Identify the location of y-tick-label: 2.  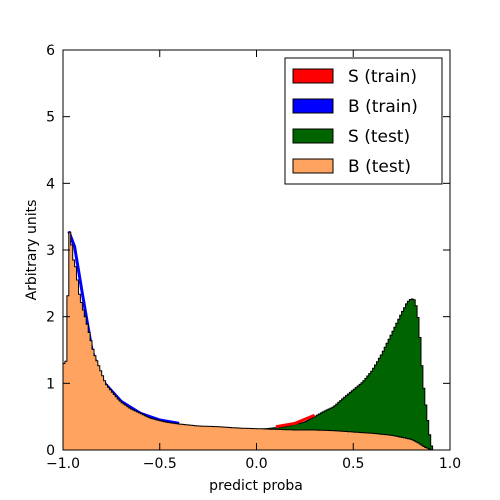
(50, 318).